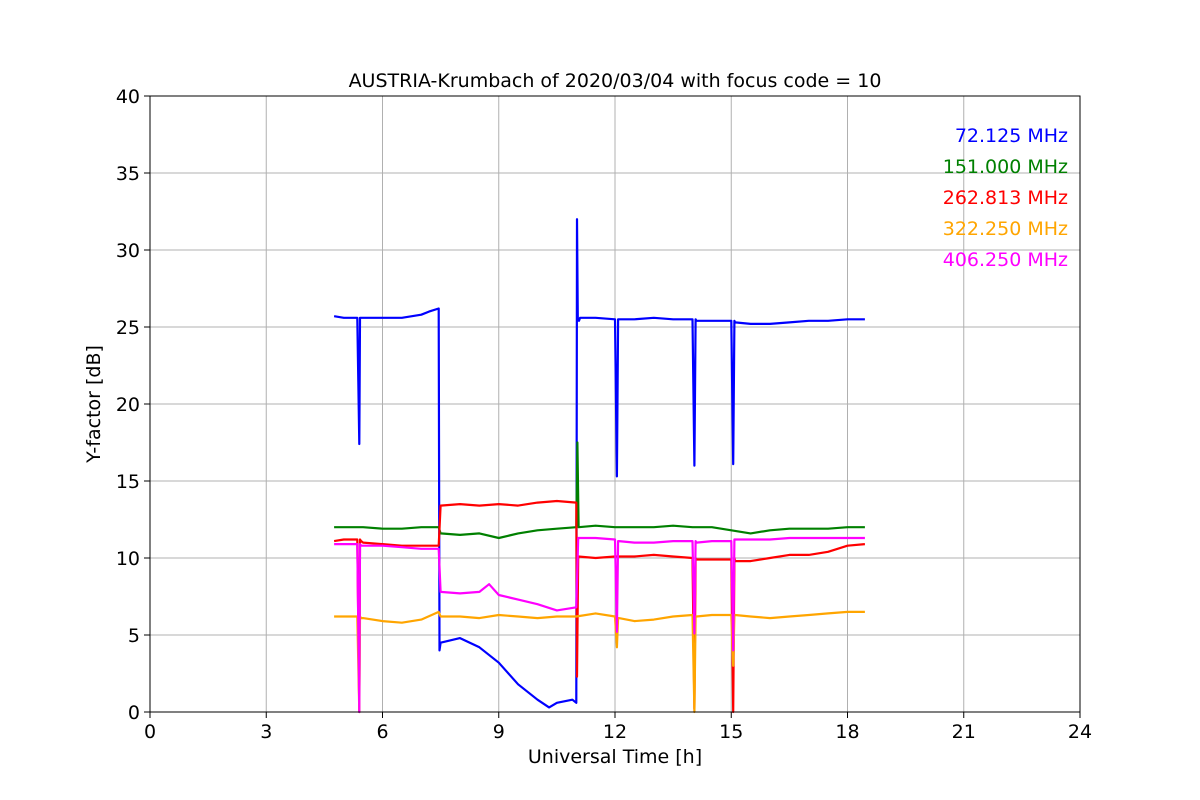  I want to click on x-tick-label: 9, so click(499, 732).